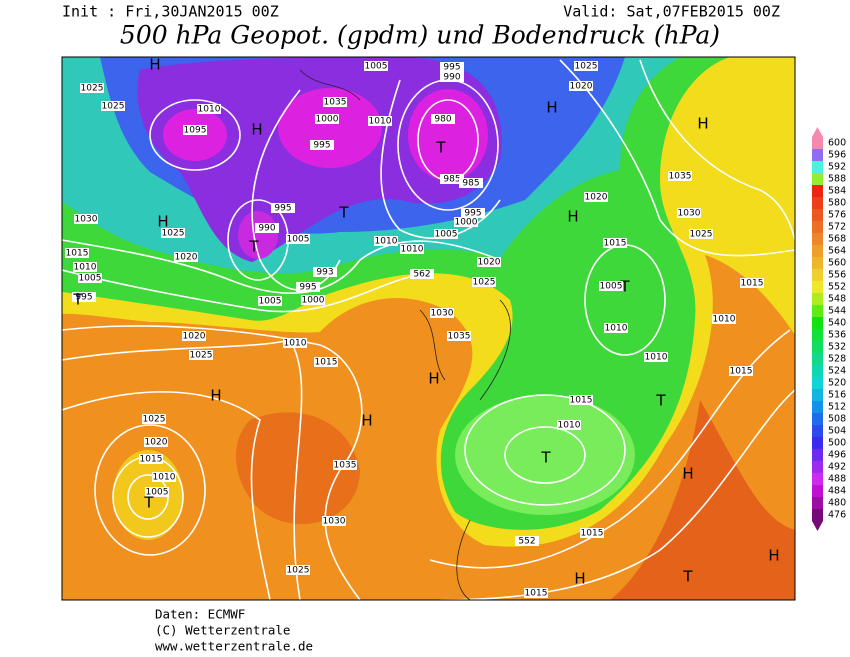  I want to click on isobar-label: 995, so click(83, 298).